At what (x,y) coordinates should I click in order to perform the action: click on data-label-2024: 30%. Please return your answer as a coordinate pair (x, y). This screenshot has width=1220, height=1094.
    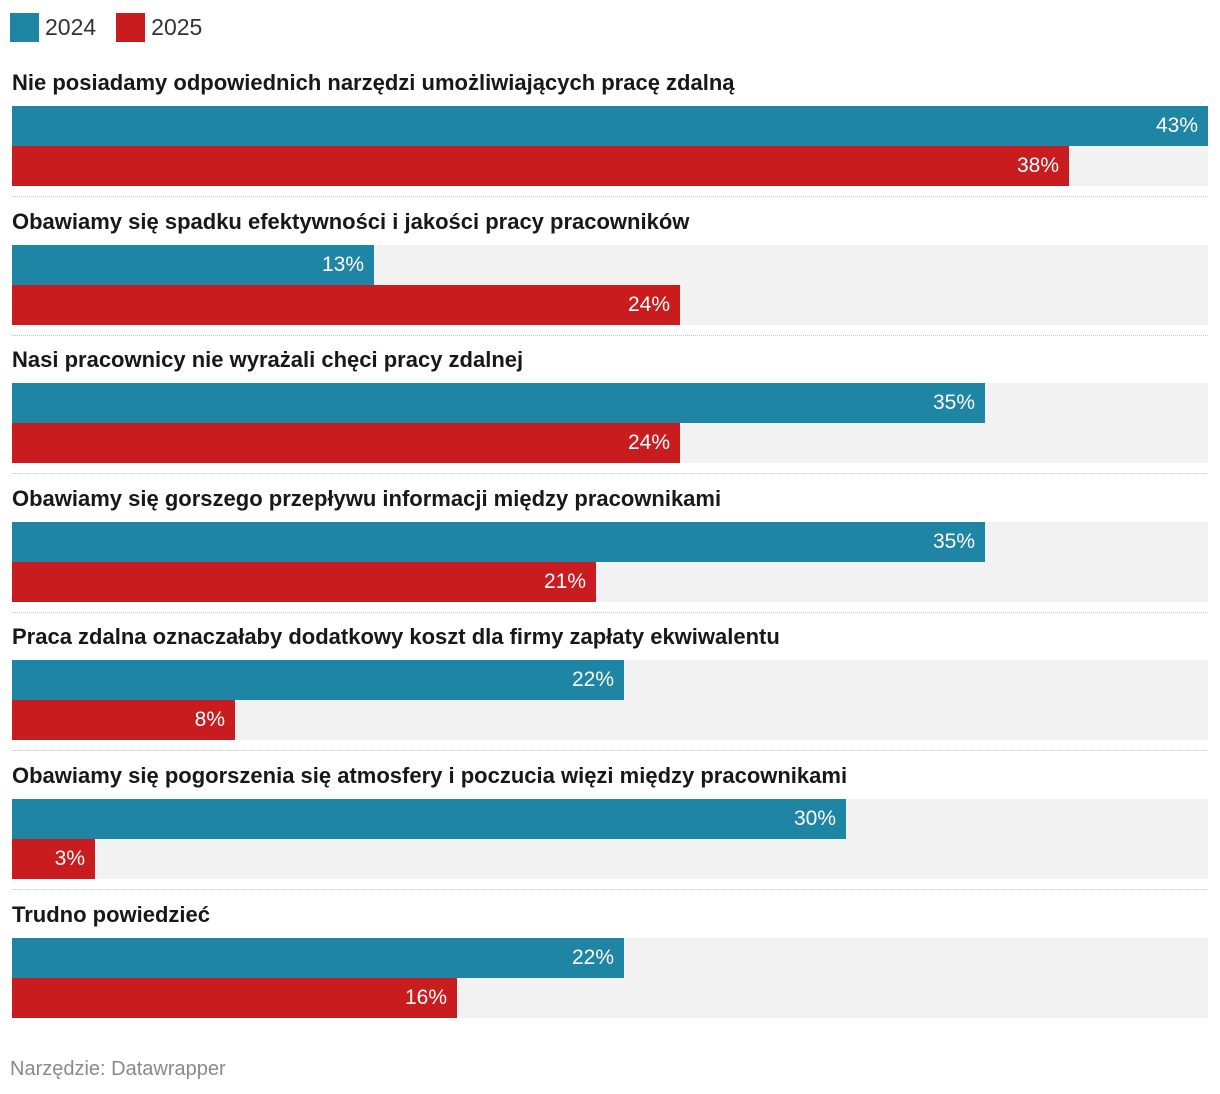
    Looking at the image, I should click on (814, 818).